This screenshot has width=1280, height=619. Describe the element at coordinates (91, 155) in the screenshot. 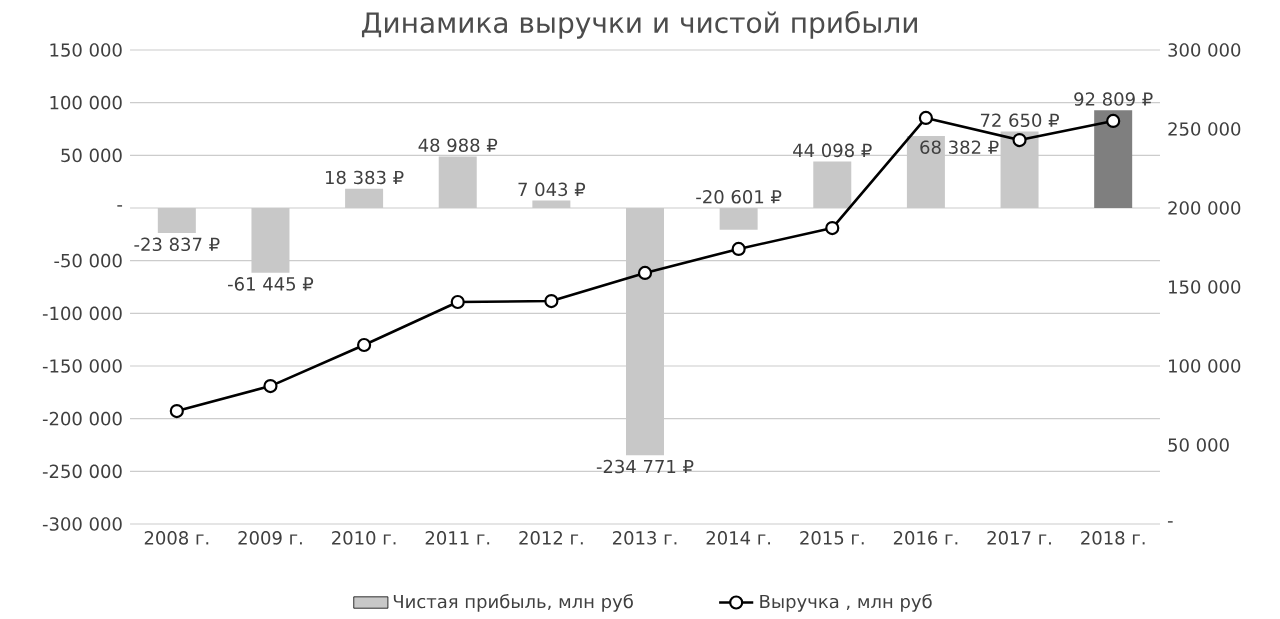

I see `y-tick-label: 50 000` at that location.